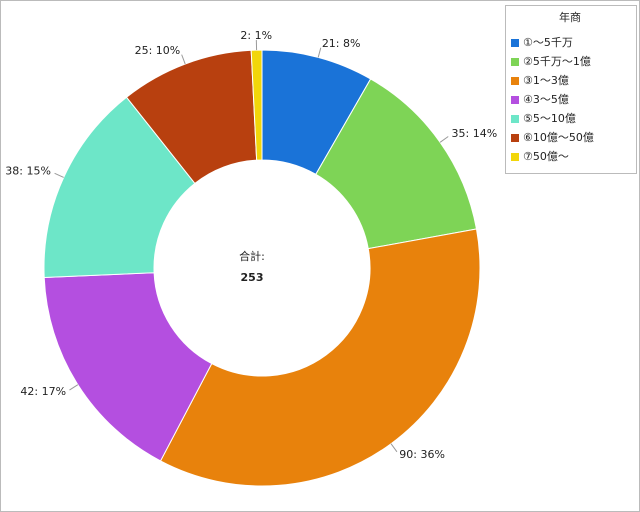 Image resolution: width=640 pixels, height=512 pixels. Describe the element at coordinates (475, 133) in the screenshot. I see `data-label: 35: 14%` at that location.